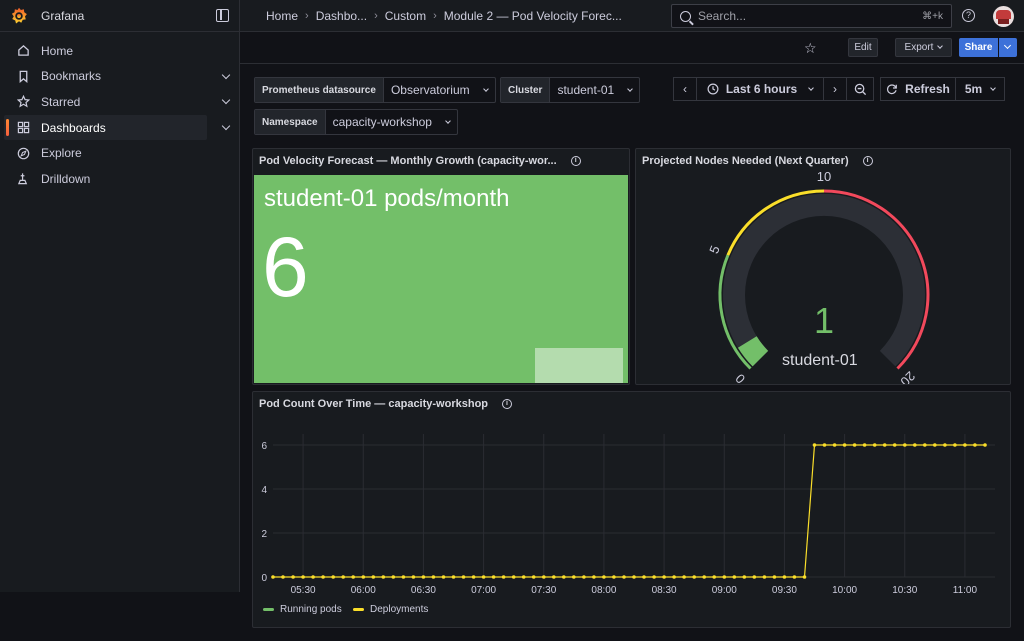  I want to click on sidebar-item-label: Starred, so click(61, 101).